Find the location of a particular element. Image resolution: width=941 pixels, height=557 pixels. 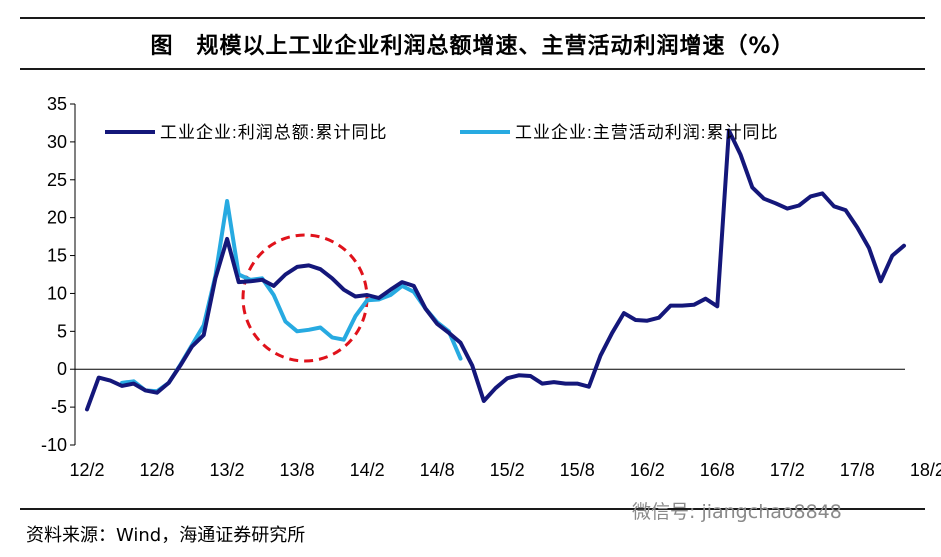

x-tick-label: 16/2 is located at coordinates (647, 470).